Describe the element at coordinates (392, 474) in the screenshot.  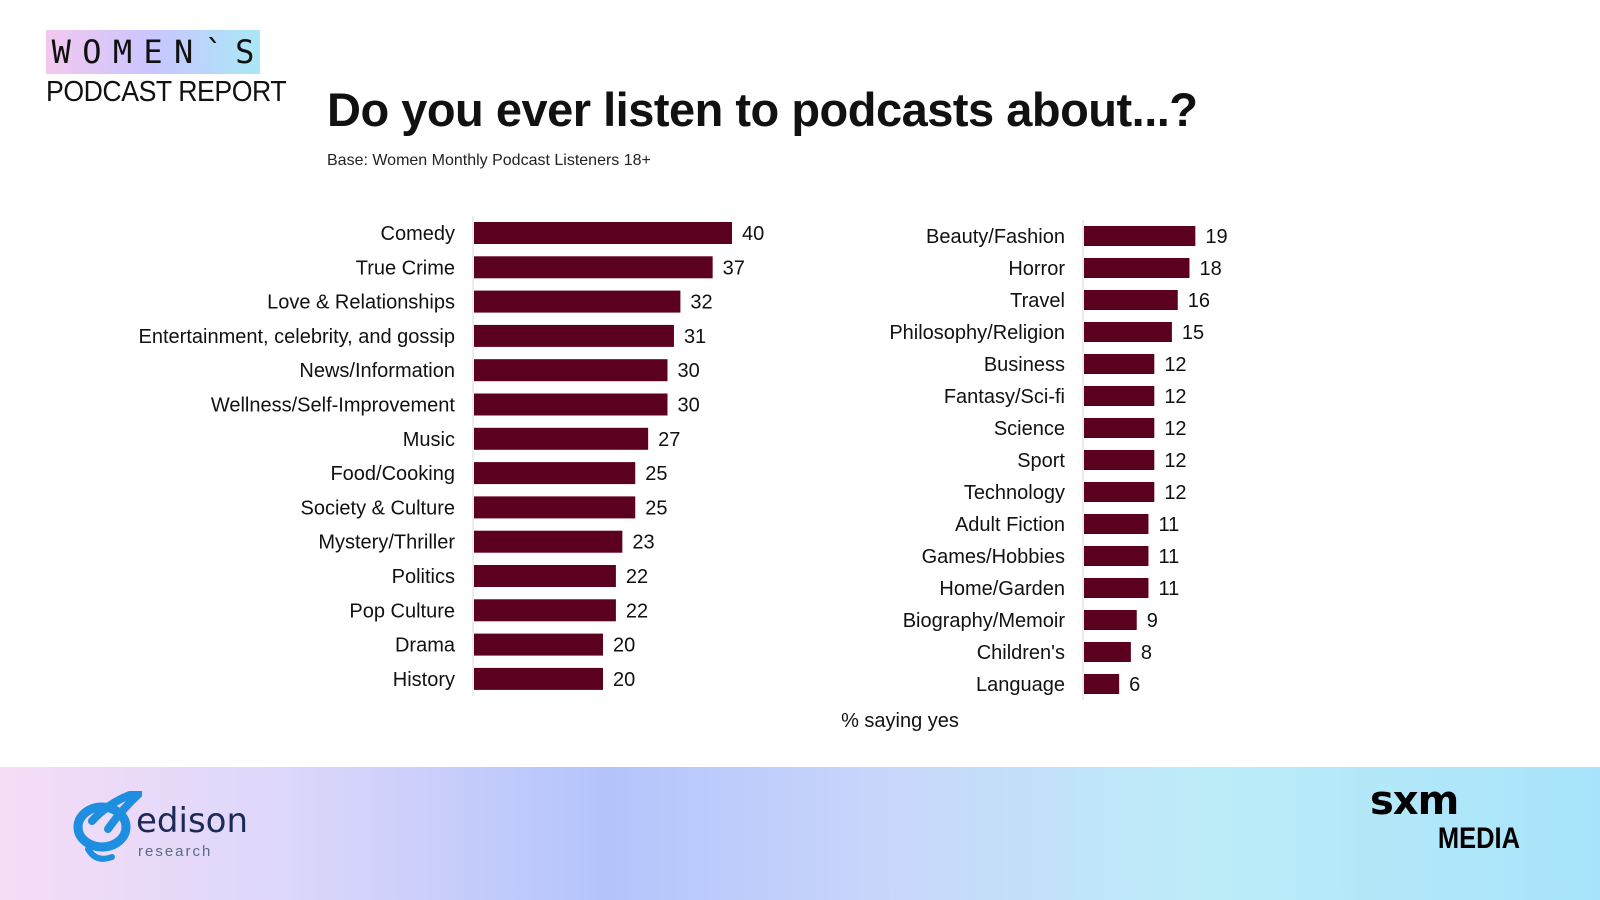
I see `category-label: Food/Cooking` at that location.